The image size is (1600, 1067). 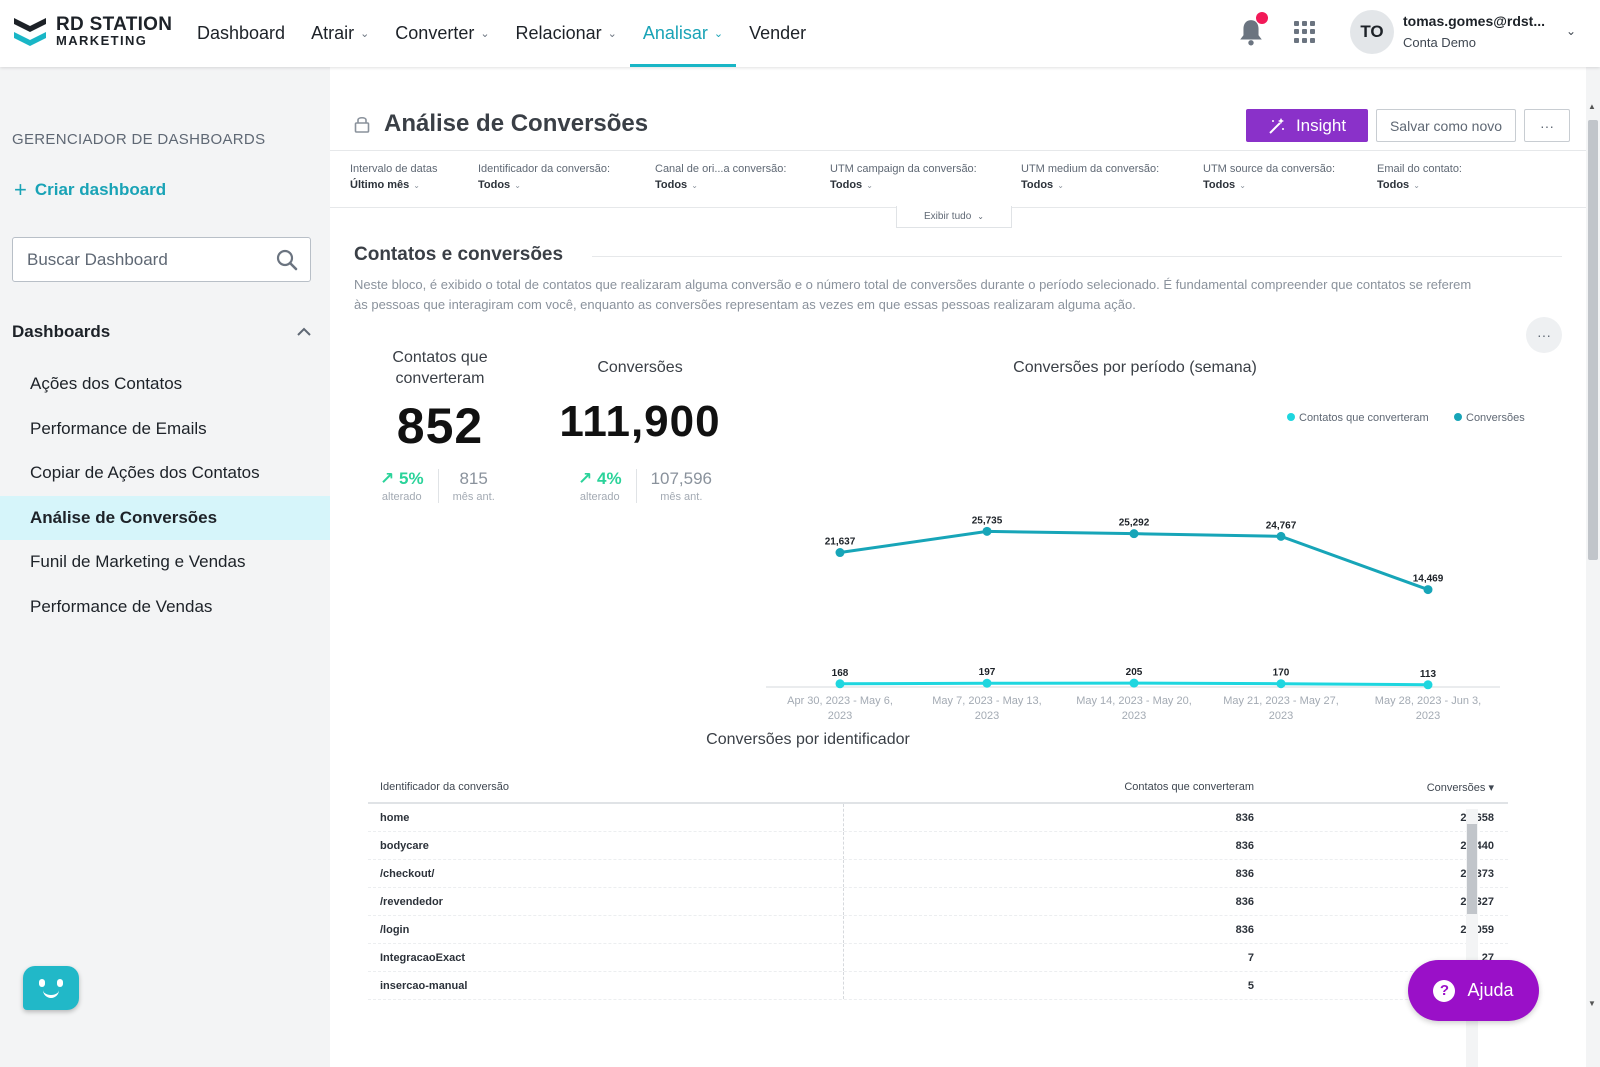 I want to click on nav-label: Vender, so click(x=778, y=33).